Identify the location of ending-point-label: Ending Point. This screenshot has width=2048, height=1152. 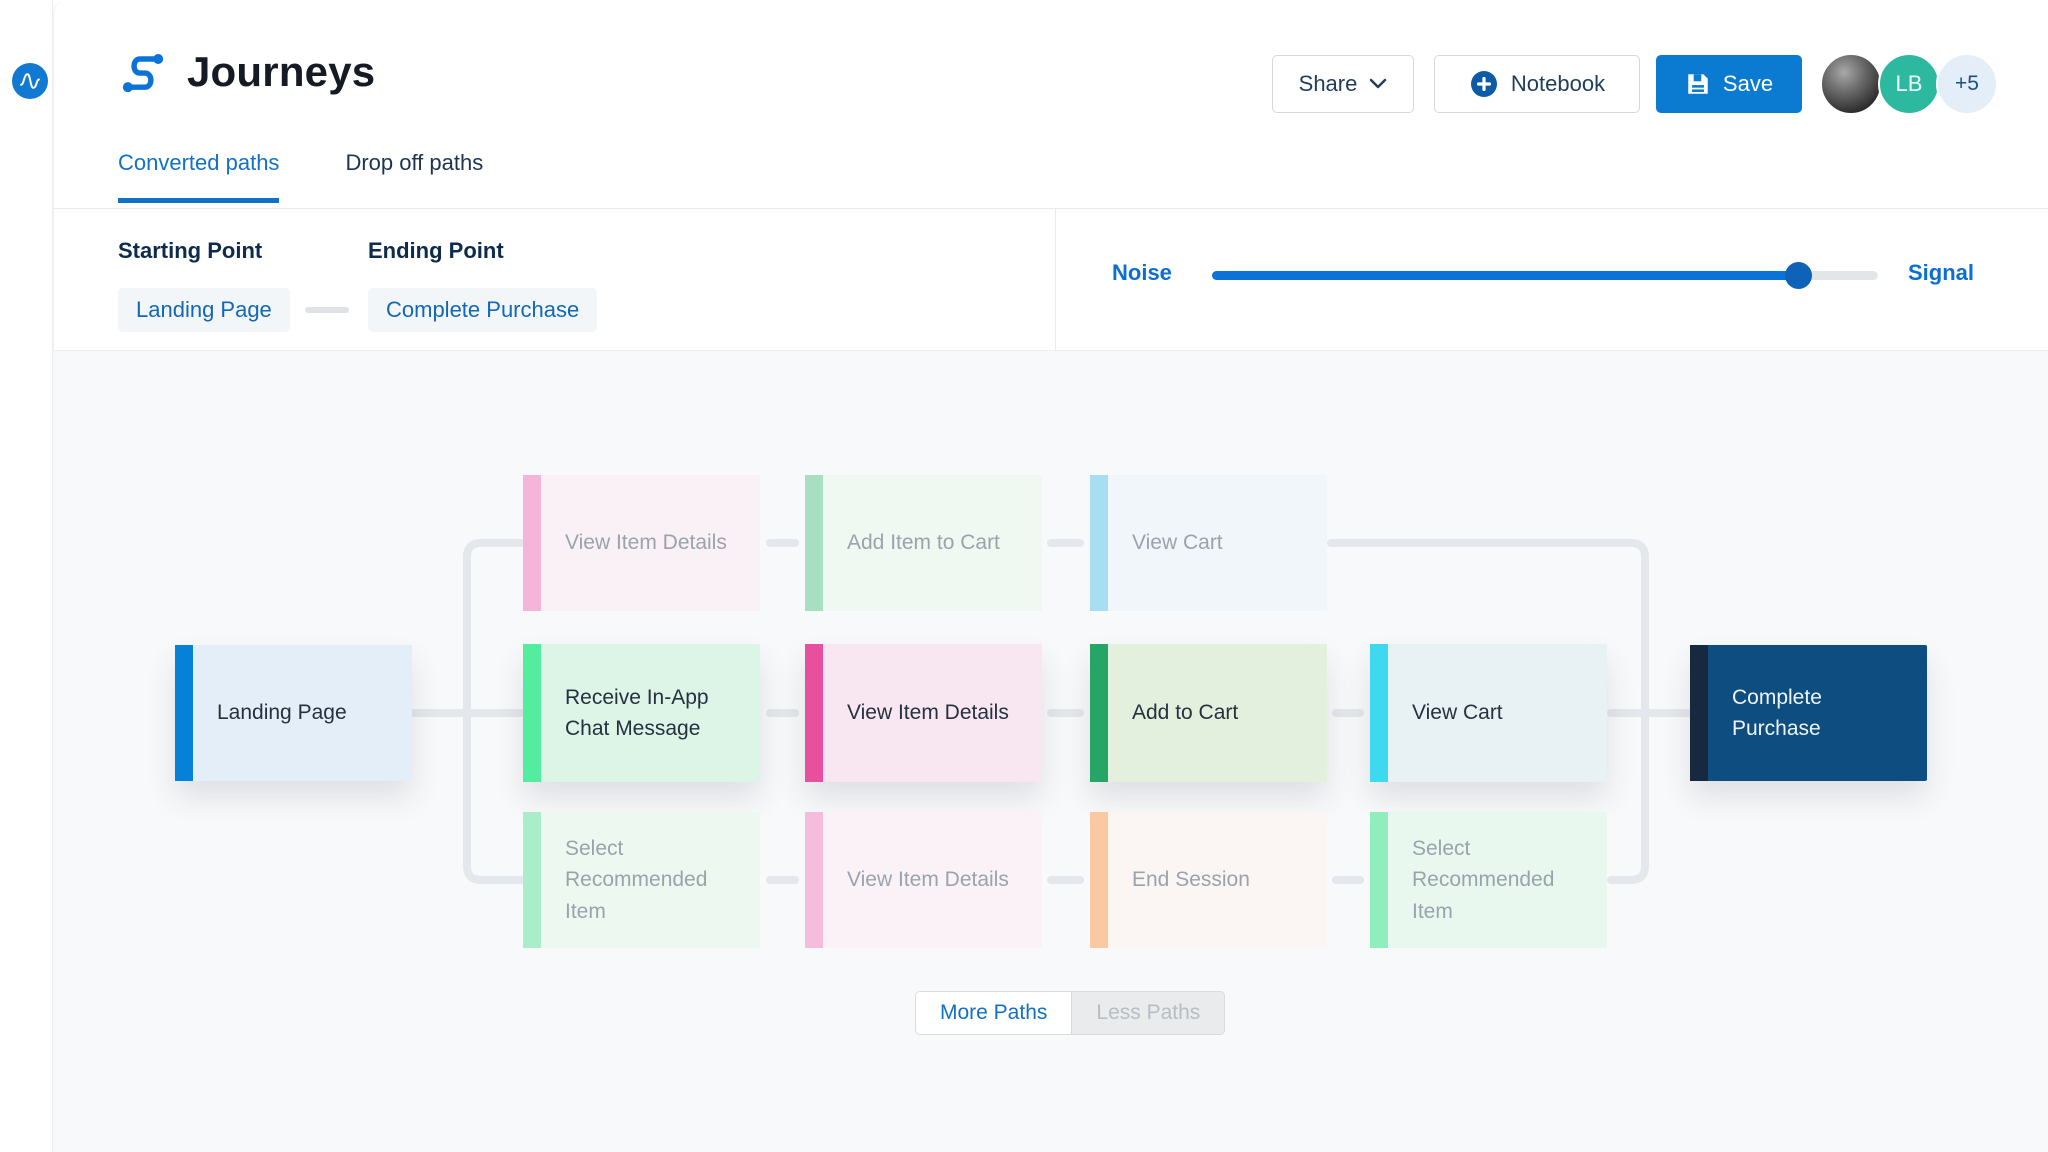
(436, 250).